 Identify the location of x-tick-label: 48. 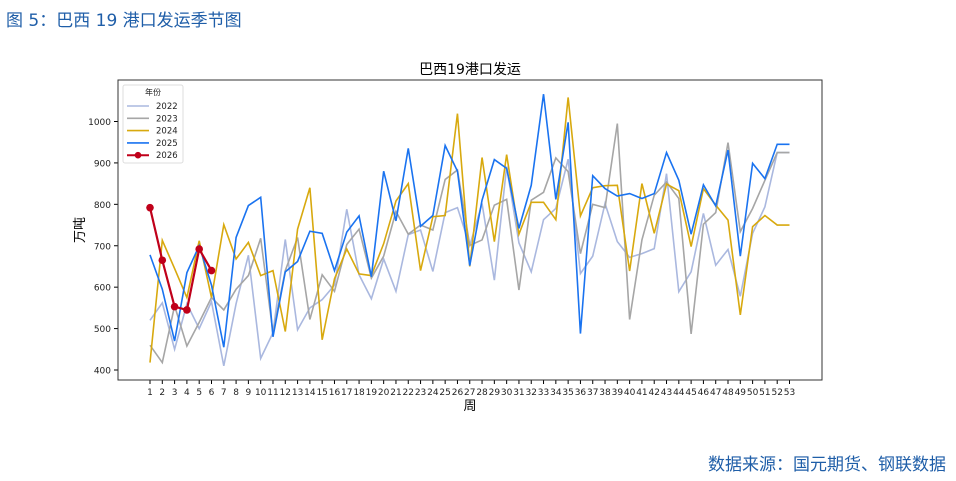
(728, 393).